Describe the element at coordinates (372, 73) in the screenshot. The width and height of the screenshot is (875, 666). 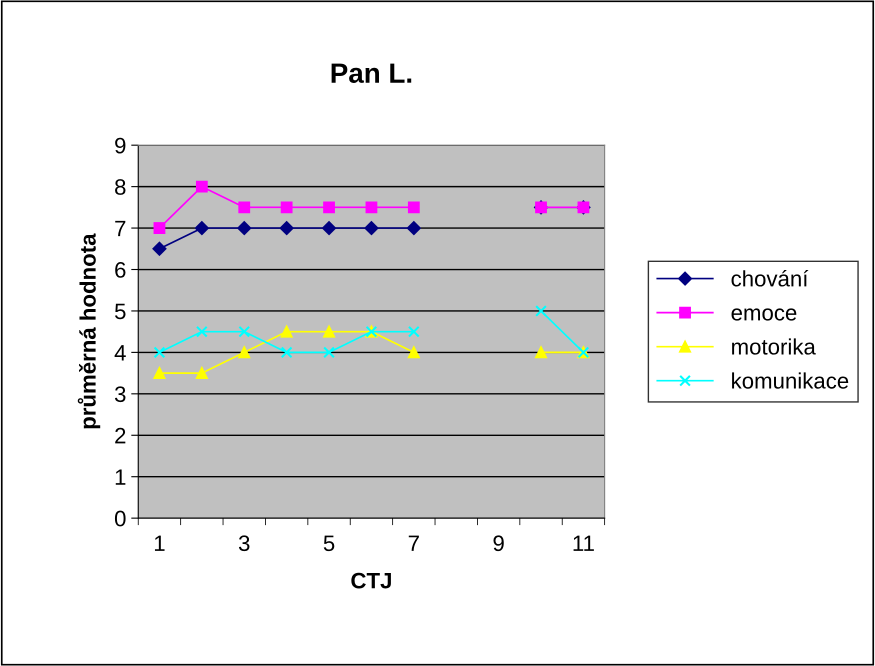
I see `chart-title: Pan L.` at that location.